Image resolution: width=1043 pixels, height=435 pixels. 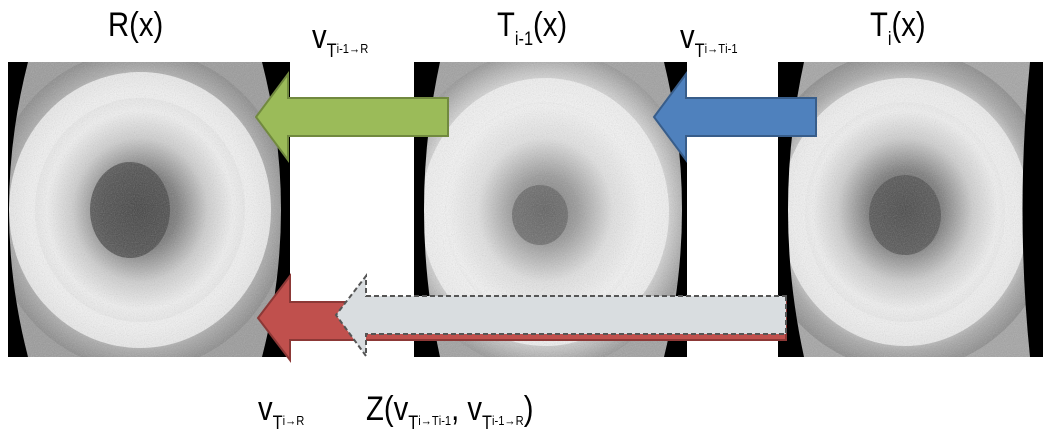 I want to click on red-arrow-label: vTi→R, so click(x=281, y=412).